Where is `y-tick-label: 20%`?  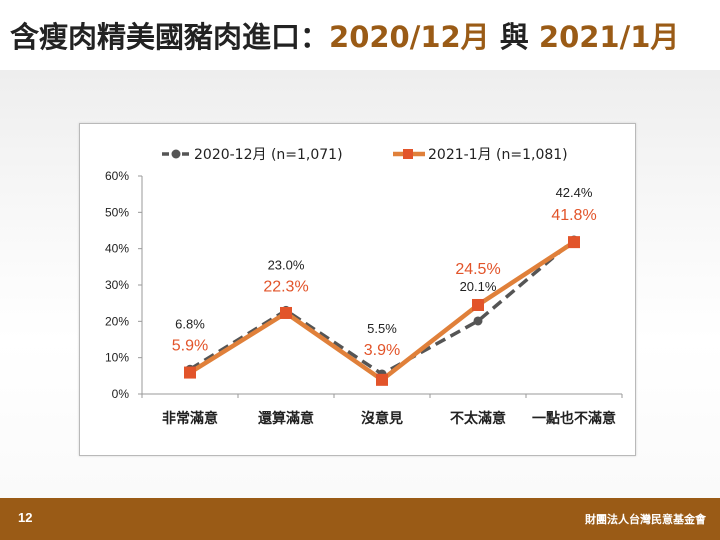 y-tick-label: 20% is located at coordinates (117, 321).